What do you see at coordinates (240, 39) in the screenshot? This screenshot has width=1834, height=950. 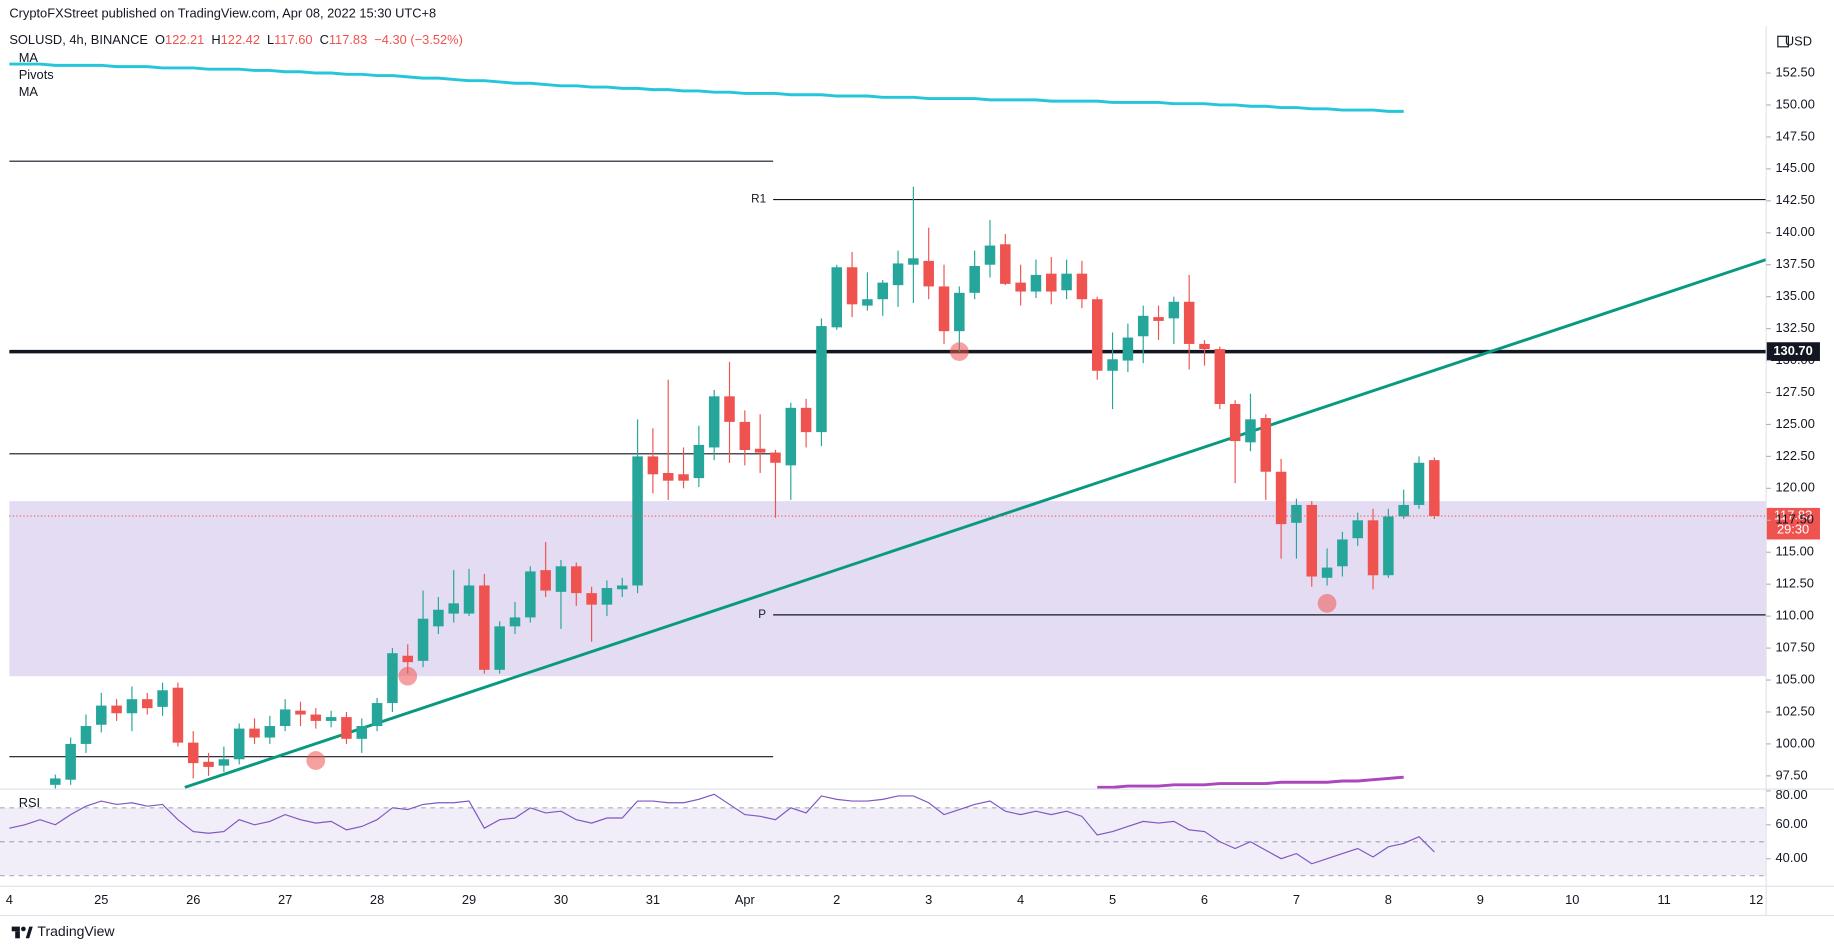 I see `legend-value: 122.42` at bounding box center [240, 39].